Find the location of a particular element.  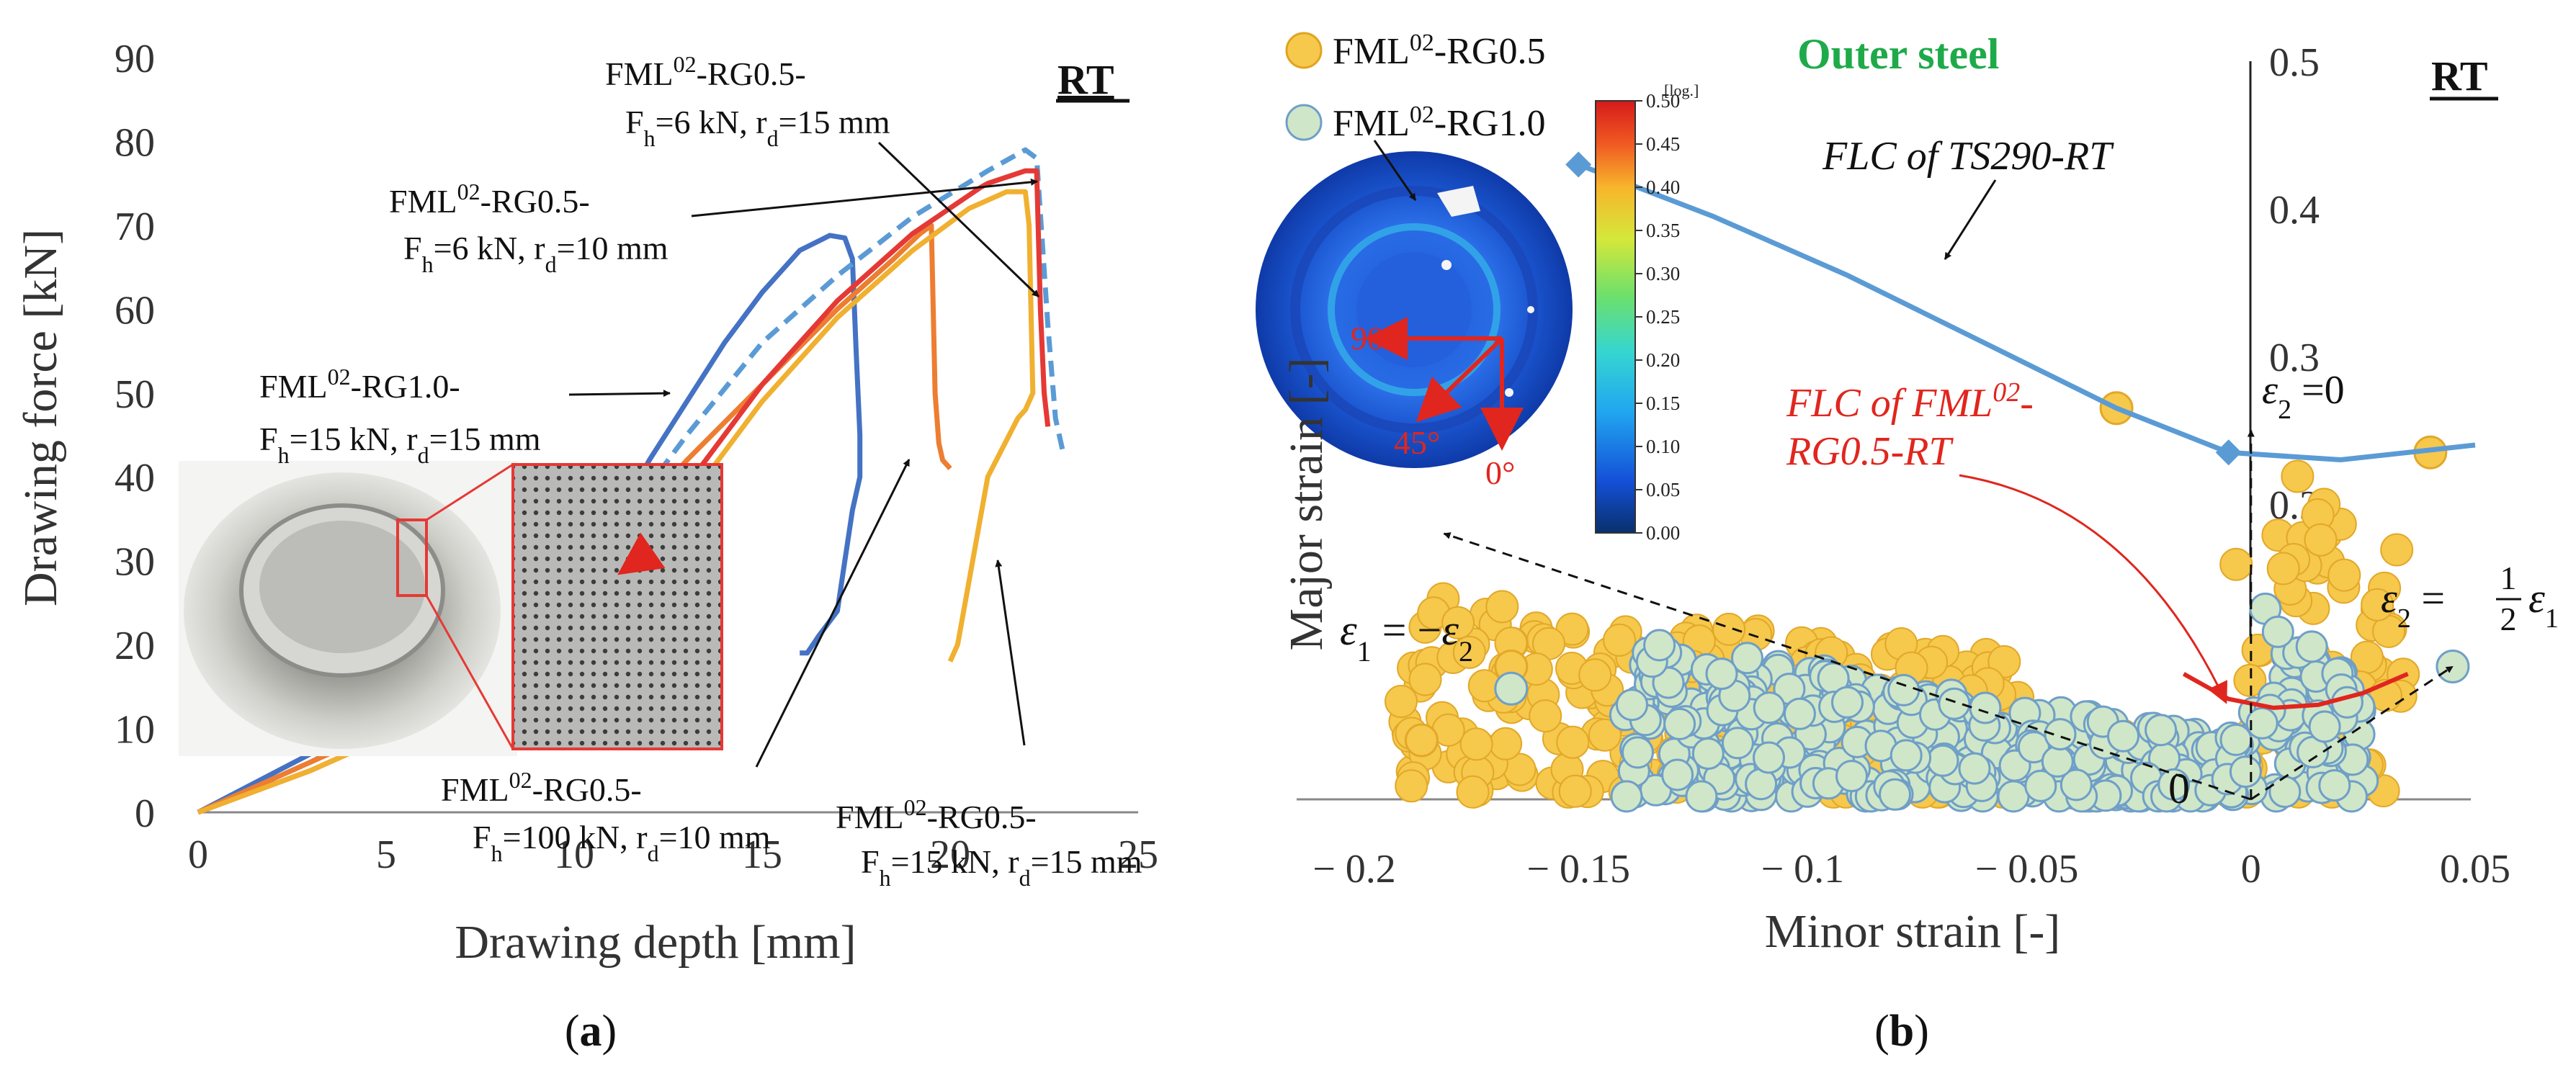

panel-b-caption: (b) is located at coordinates (1901, 1031).